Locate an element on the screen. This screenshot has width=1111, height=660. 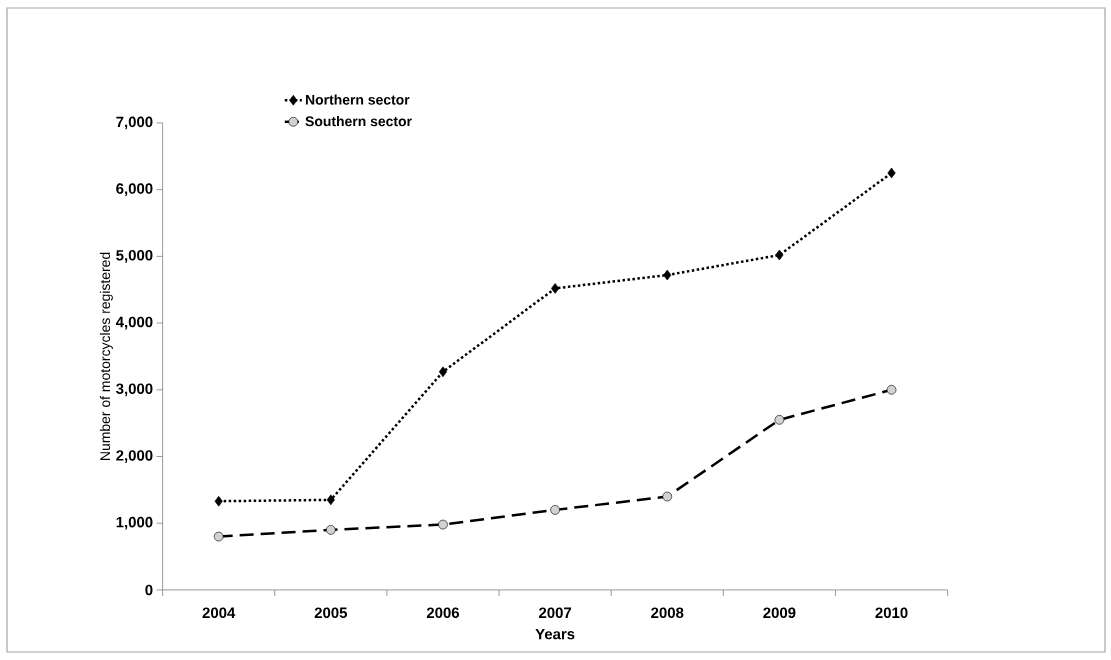
legend-label: Southern sector is located at coordinates (358, 121).